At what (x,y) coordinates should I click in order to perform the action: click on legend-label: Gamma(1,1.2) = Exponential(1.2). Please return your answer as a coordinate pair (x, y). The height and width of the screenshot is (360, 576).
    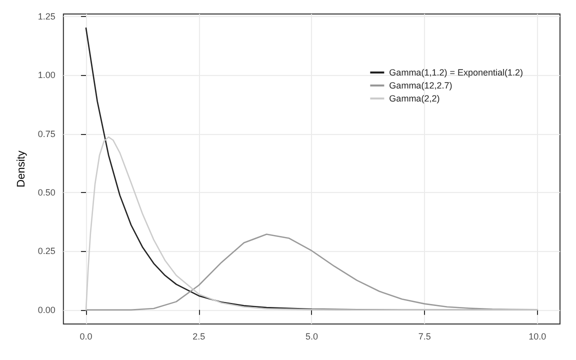
    Looking at the image, I should click on (456, 73).